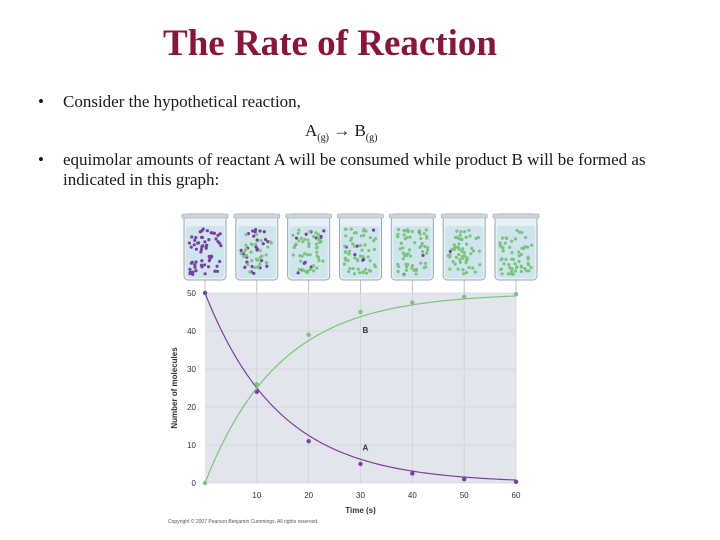  What do you see at coordinates (194, 483) in the screenshot?
I see `y-tick-label: 0` at bounding box center [194, 483].